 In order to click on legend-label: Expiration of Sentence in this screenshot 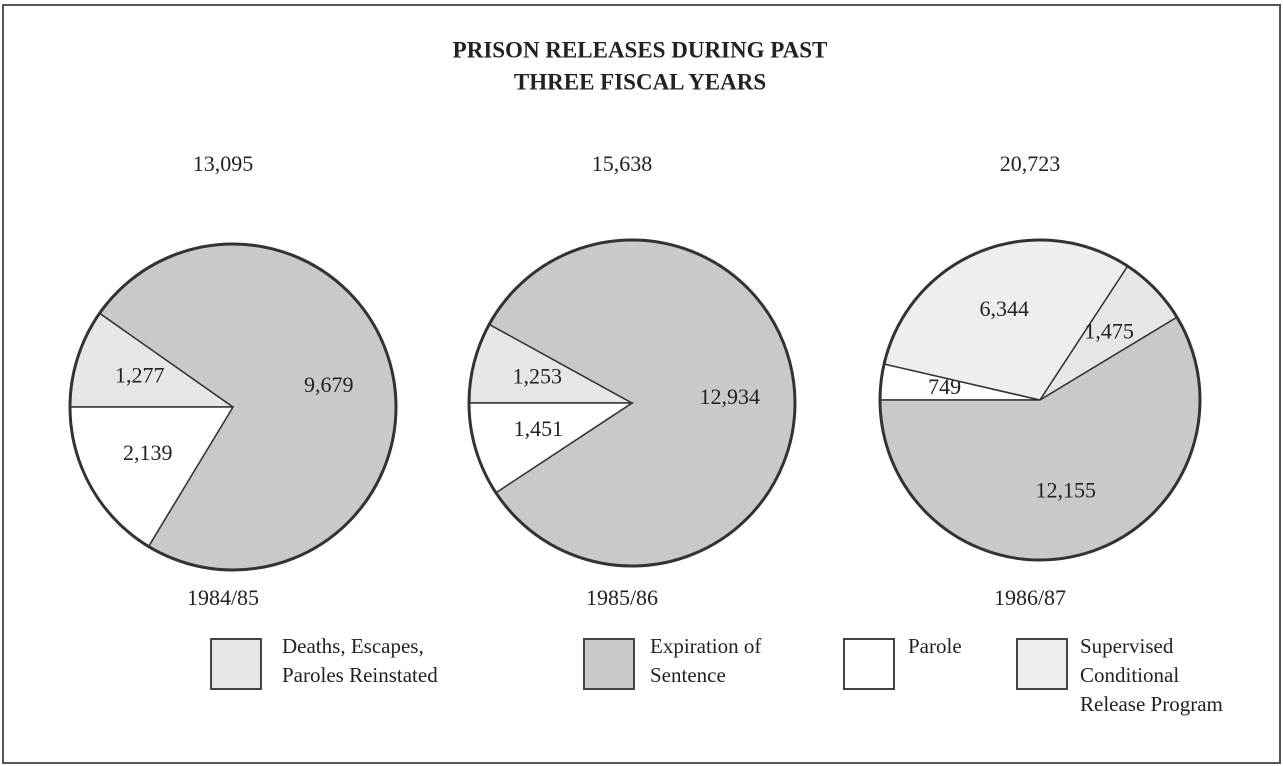, I will do `click(706, 660)`.